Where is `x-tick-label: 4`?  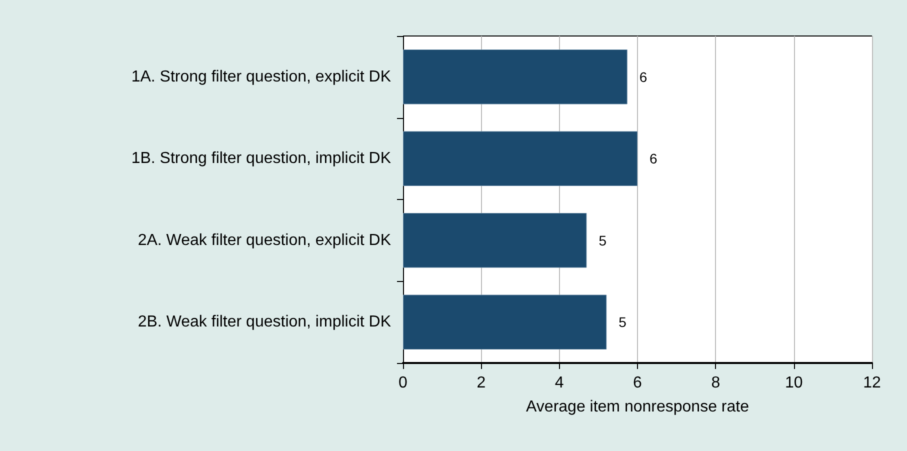 x-tick-label: 4 is located at coordinates (559, 383).